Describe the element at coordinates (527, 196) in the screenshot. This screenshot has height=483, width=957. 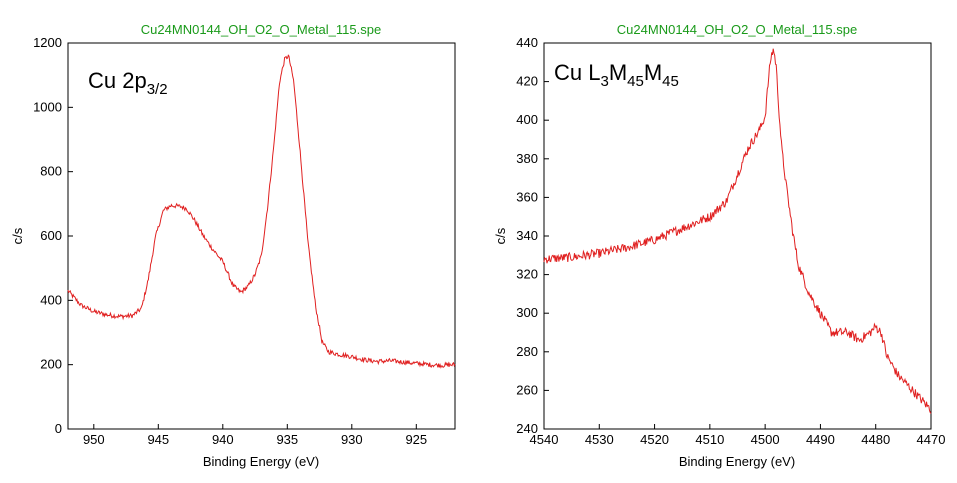
I see `cu-lmm-y-tick-label: 360` at that location.